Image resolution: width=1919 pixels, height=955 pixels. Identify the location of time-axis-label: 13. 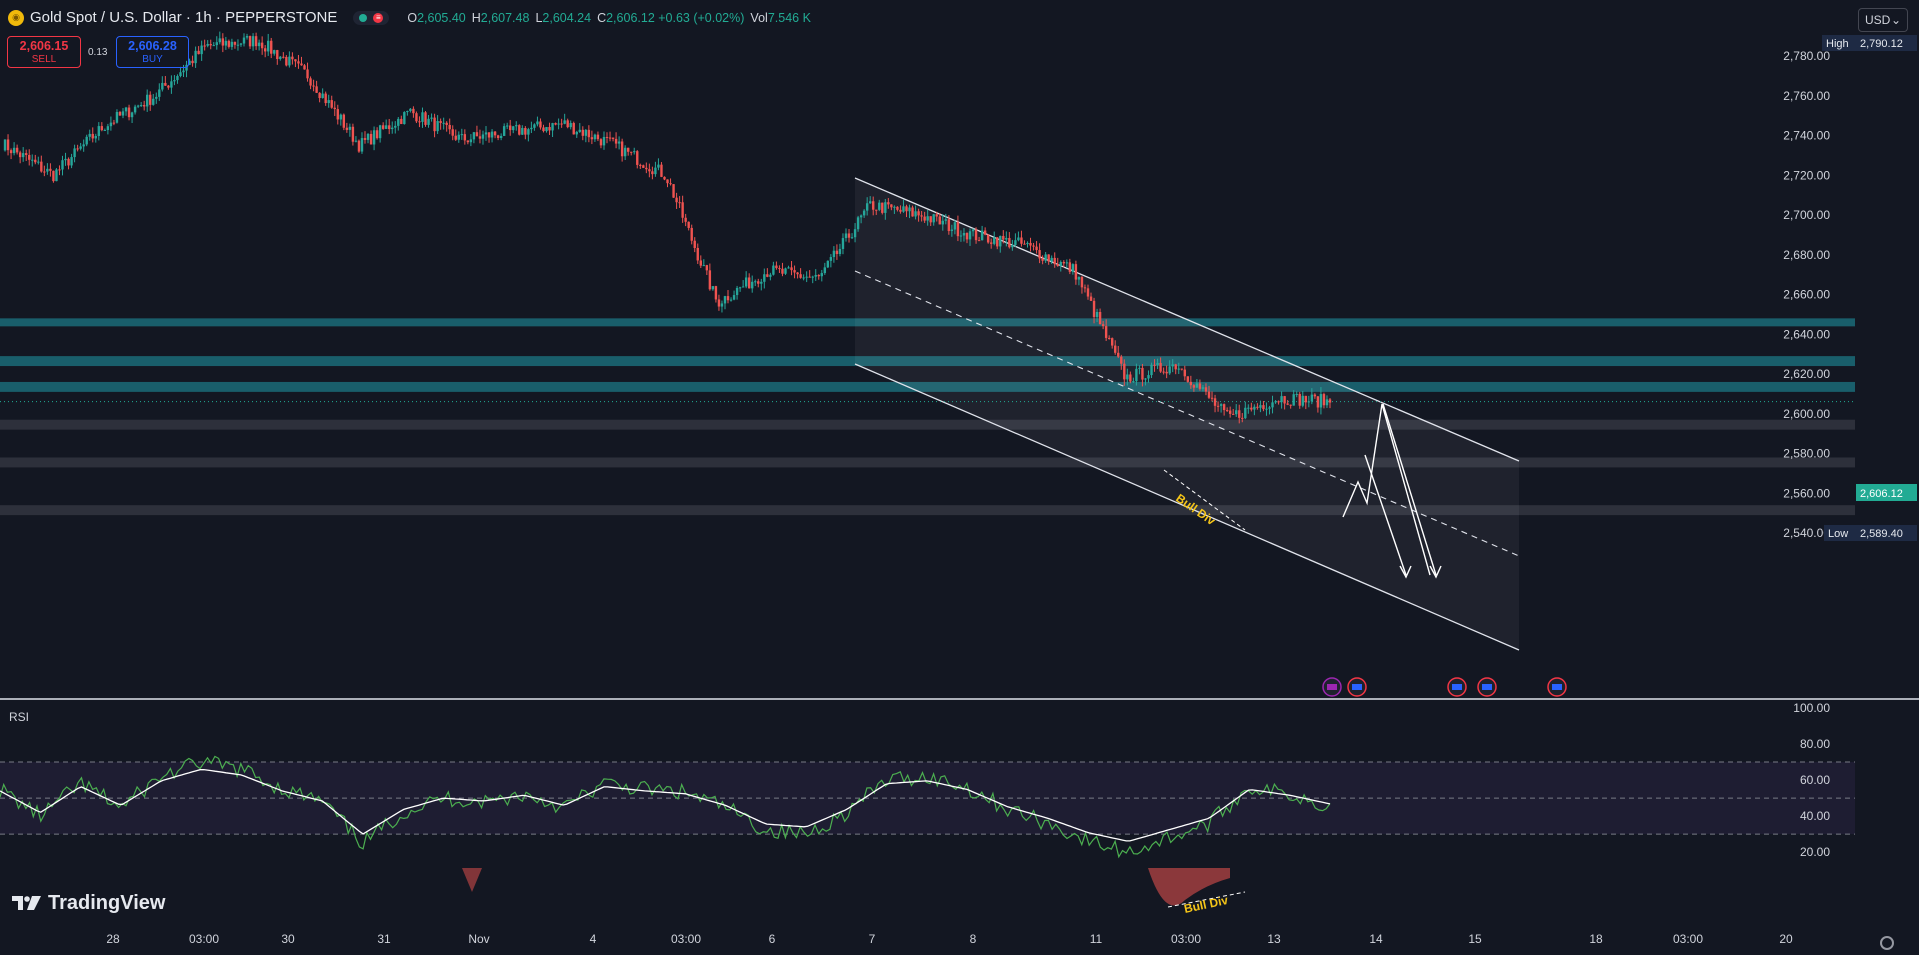
(1274, 939).